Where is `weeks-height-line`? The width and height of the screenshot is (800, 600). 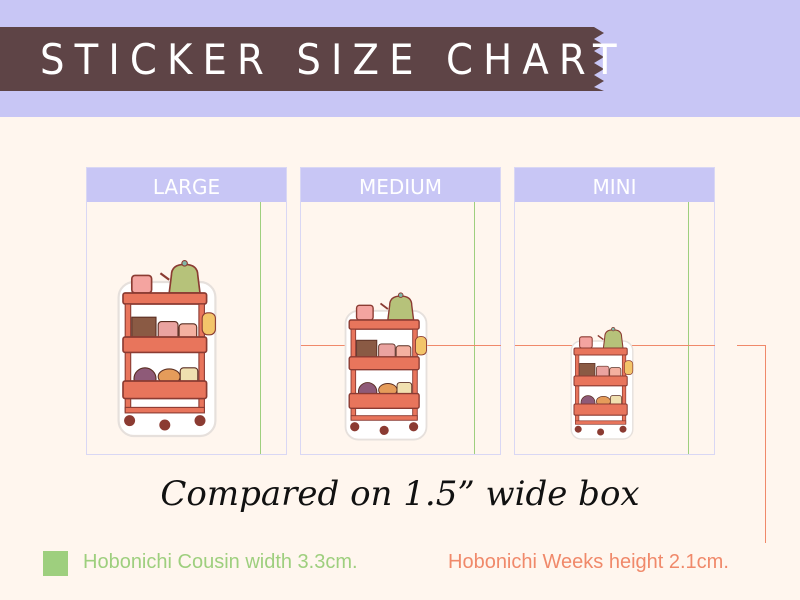
weeks-height-line is located at coordinates (751, 345).